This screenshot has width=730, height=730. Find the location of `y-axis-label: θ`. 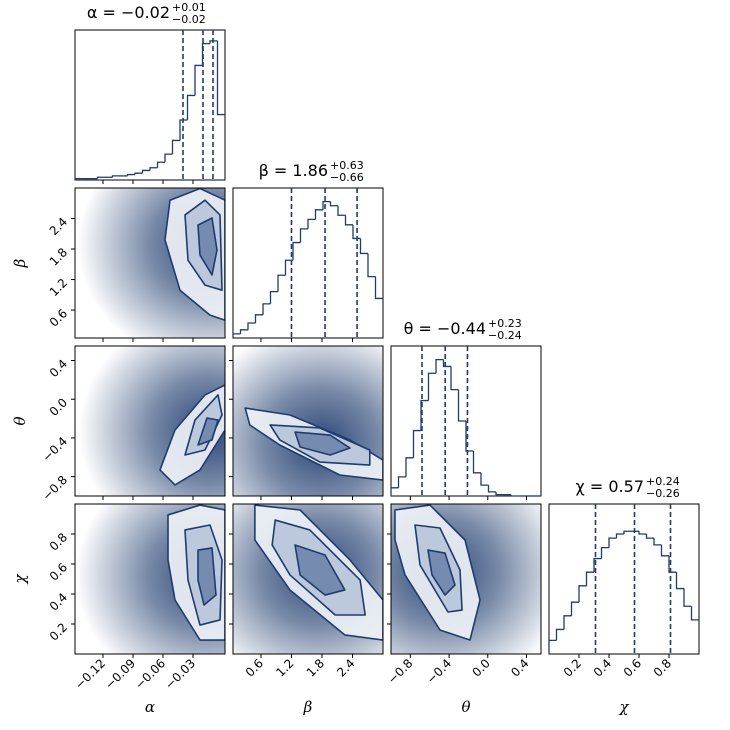

y-axis-label: θ is located at coordinates (20, 420).